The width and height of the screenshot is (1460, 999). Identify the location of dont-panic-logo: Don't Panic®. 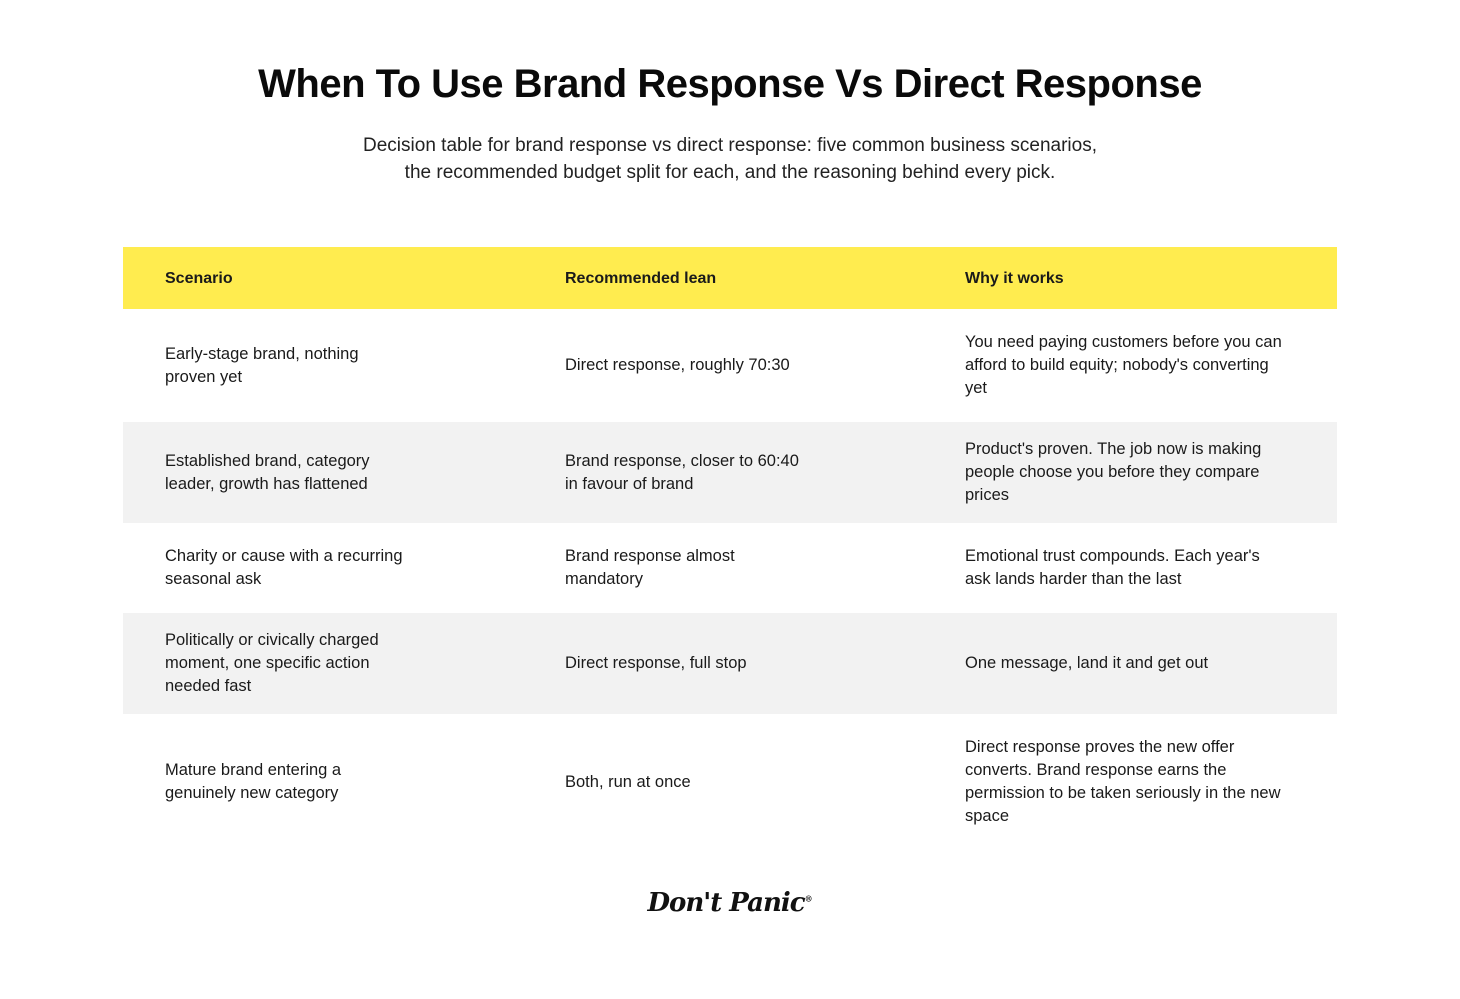
(730, 903).